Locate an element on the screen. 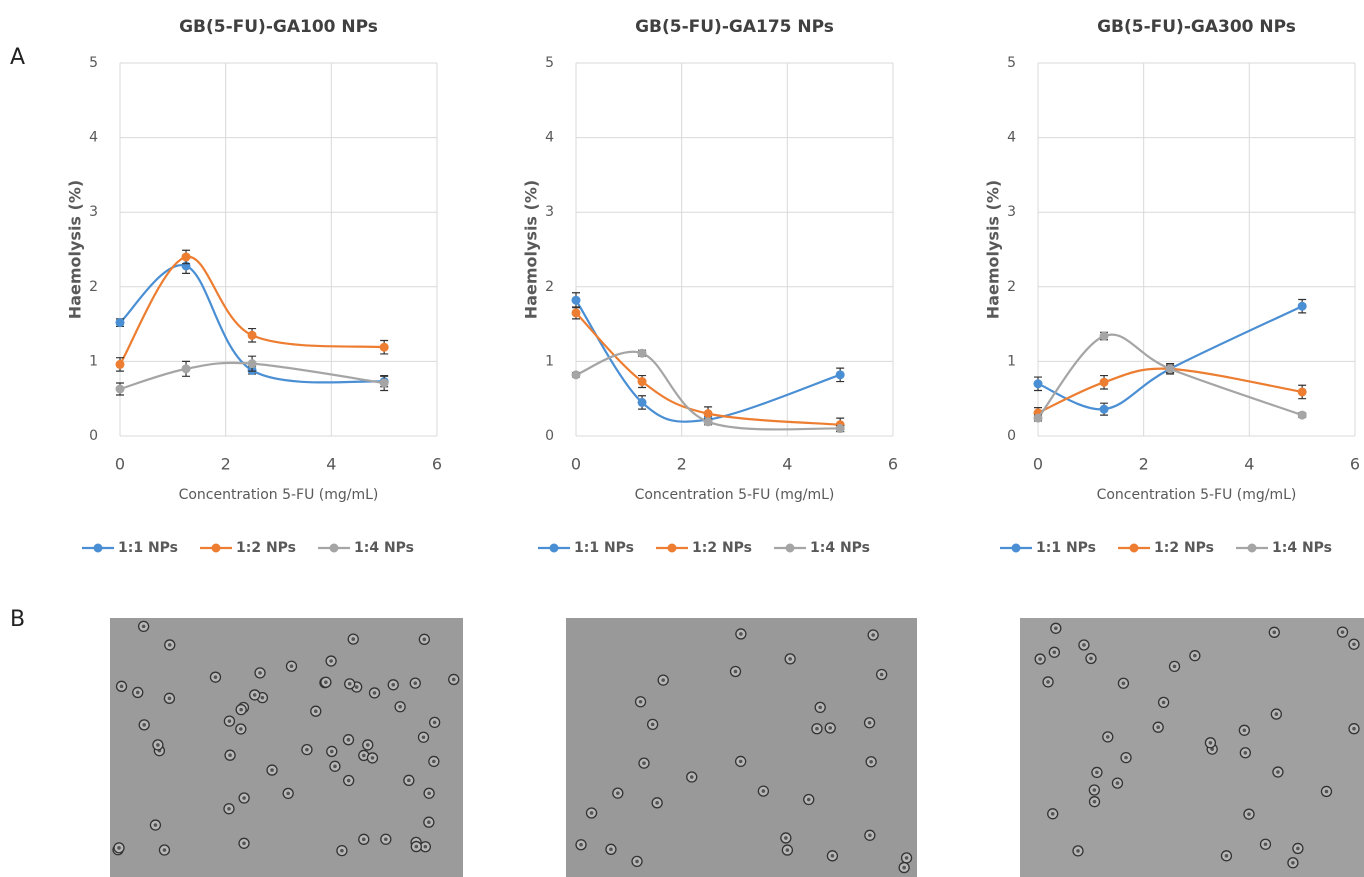 The width and height of the screenshot is (1364, 877). x-axis-title: Concentration 5-FU (mg/mL) is located at coordinates (735, 495).